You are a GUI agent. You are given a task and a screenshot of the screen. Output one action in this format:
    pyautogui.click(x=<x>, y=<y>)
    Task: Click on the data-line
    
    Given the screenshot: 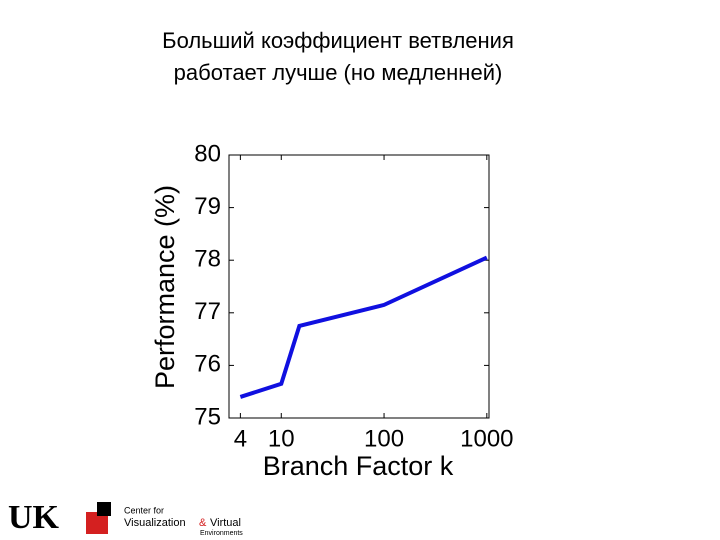 What is the action you would take?
    pyautogui.click(x=363, y=327)
    